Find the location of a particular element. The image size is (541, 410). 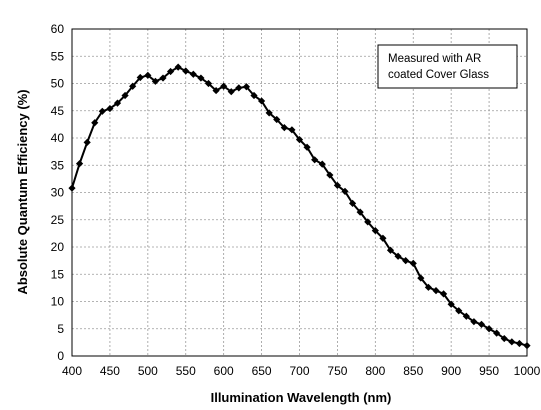

y-tick-label: 0 is located at coordinates (60, 356).